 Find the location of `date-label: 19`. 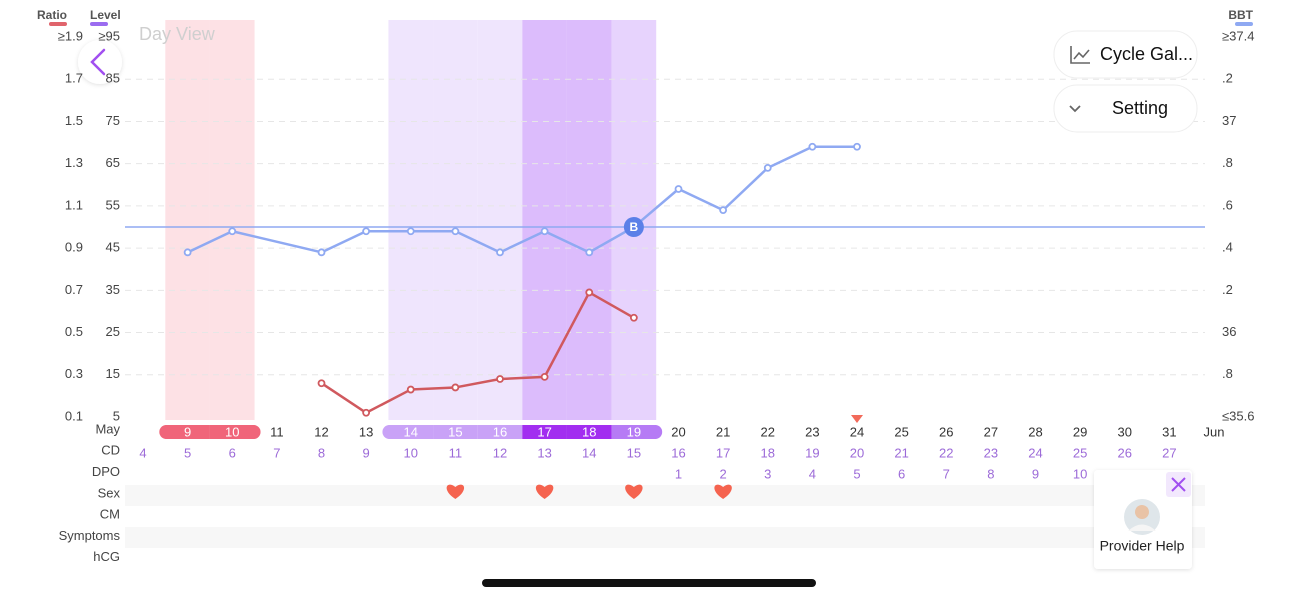

date-label: 19 is located at coordinates (634, 431).